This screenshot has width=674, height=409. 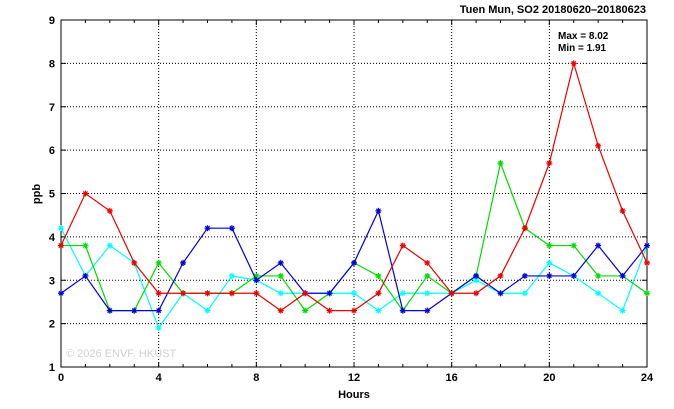 I want to click on x-axis-title: Hours, so click(x=354, y=395).